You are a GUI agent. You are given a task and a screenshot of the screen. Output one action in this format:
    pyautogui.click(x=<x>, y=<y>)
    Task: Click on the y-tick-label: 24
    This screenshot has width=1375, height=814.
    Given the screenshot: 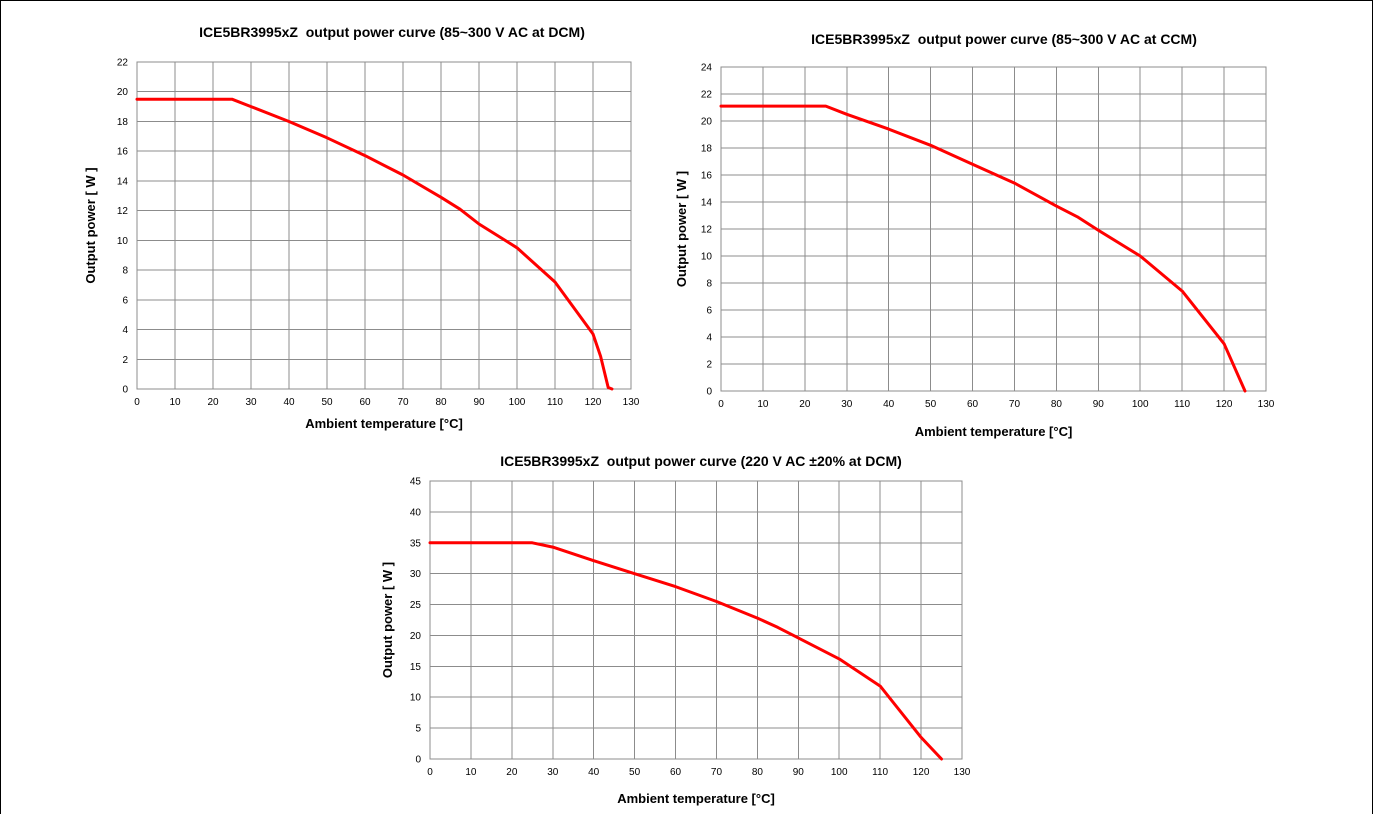 What is the action you would take?
    pyautogui.click(x=707, y=68)
    